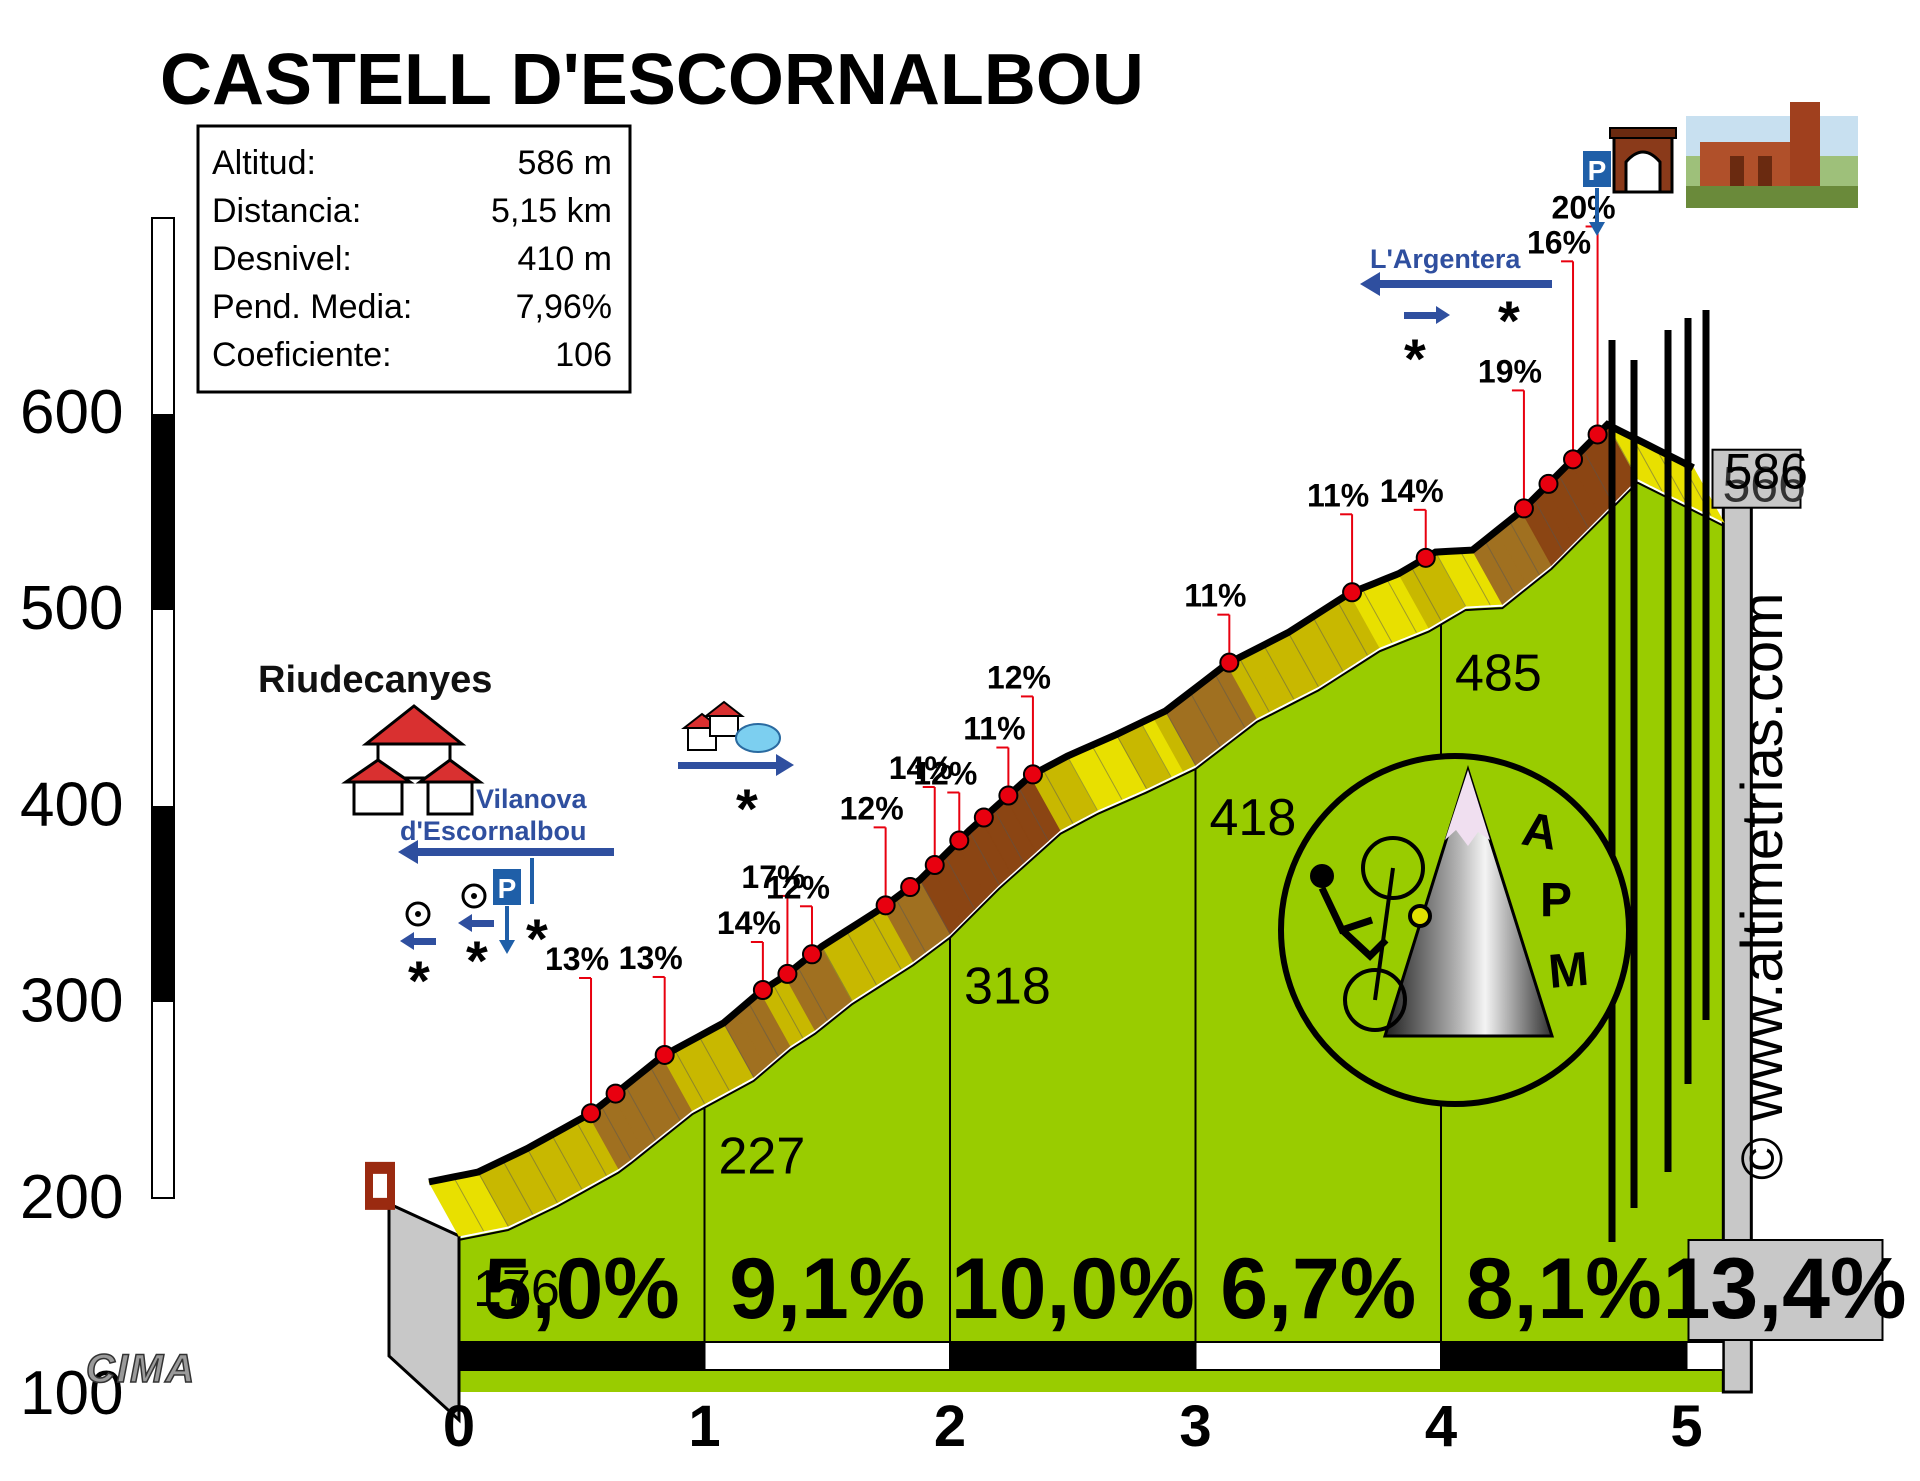 The height and width of the screenshot is (1481, 1920). What do you see at coordinates (1253, 818) in the screenshot?
I see `km-altitude-label: 418` at bounding box center [1253, 818].